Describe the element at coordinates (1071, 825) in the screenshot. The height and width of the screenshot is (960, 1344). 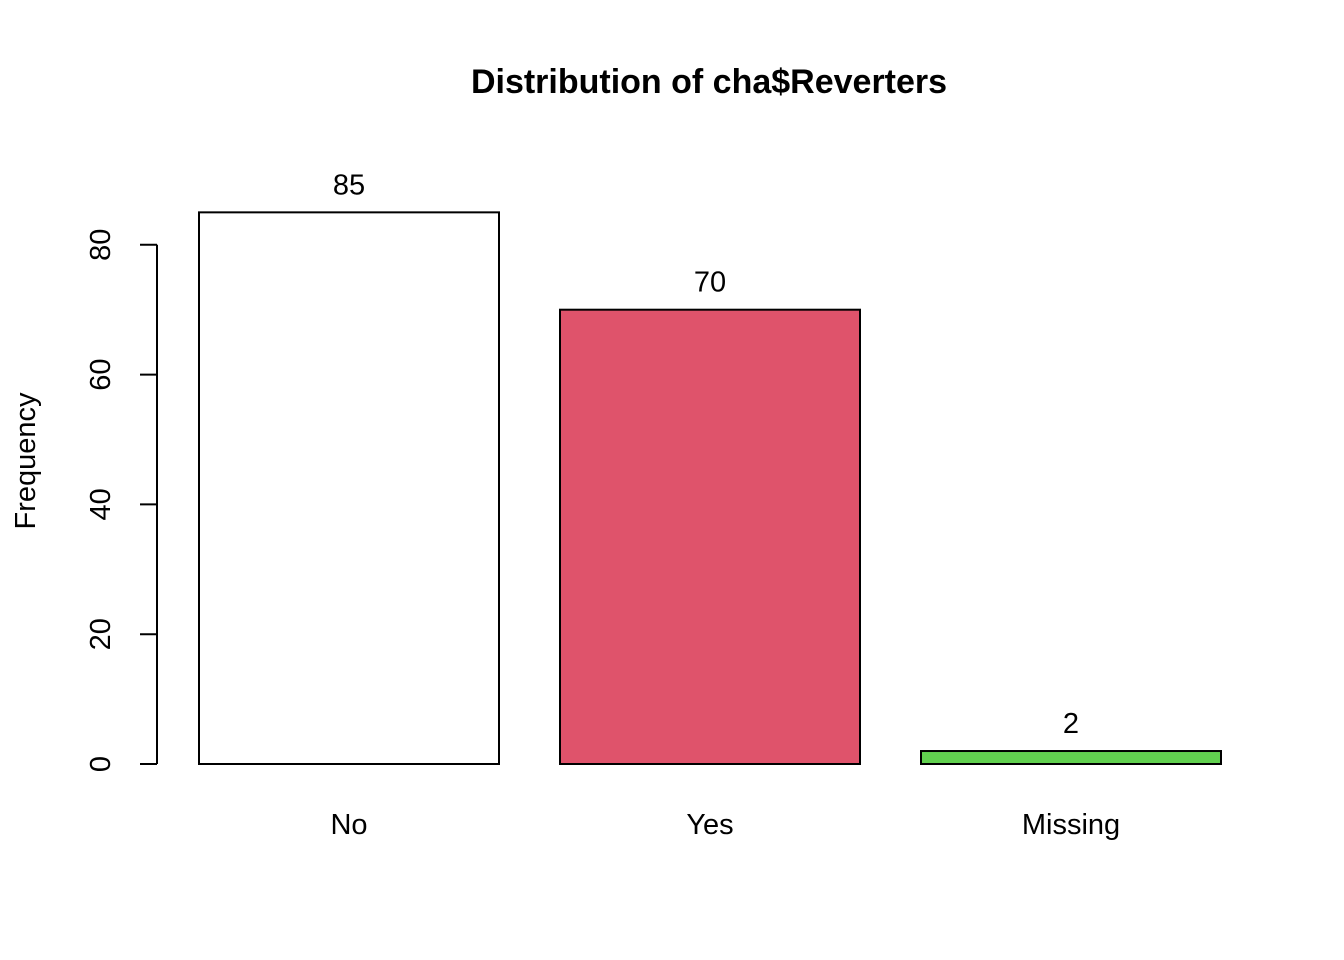
I see `x-category-label: Missing` at that location.